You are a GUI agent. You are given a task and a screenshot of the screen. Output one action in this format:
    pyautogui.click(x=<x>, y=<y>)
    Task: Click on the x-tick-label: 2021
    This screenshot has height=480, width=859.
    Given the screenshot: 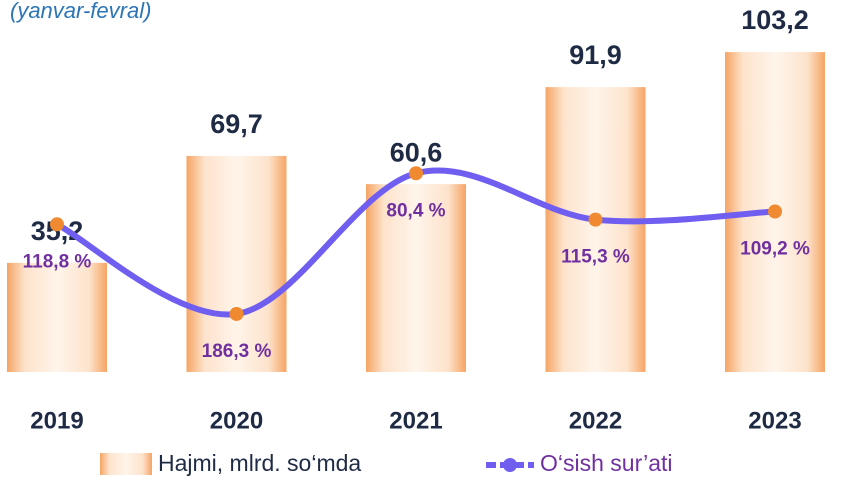 What is the action you would take?
    pyautogui.click(x=415, y=420)
    